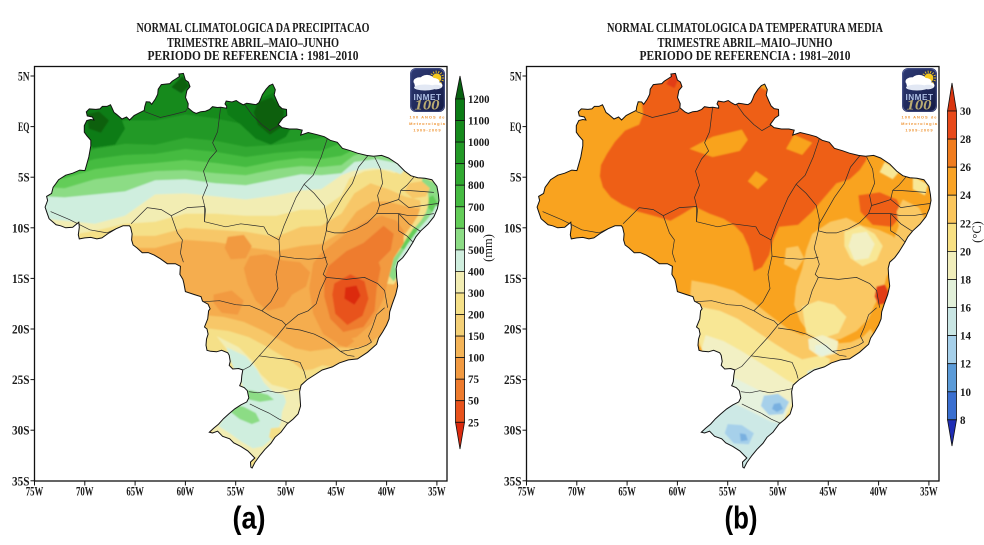 This screenshot has height=545, width=984. Describe the element at coordinates (476, 316) in the screenshot. I see `svg-text: 200` at that location.